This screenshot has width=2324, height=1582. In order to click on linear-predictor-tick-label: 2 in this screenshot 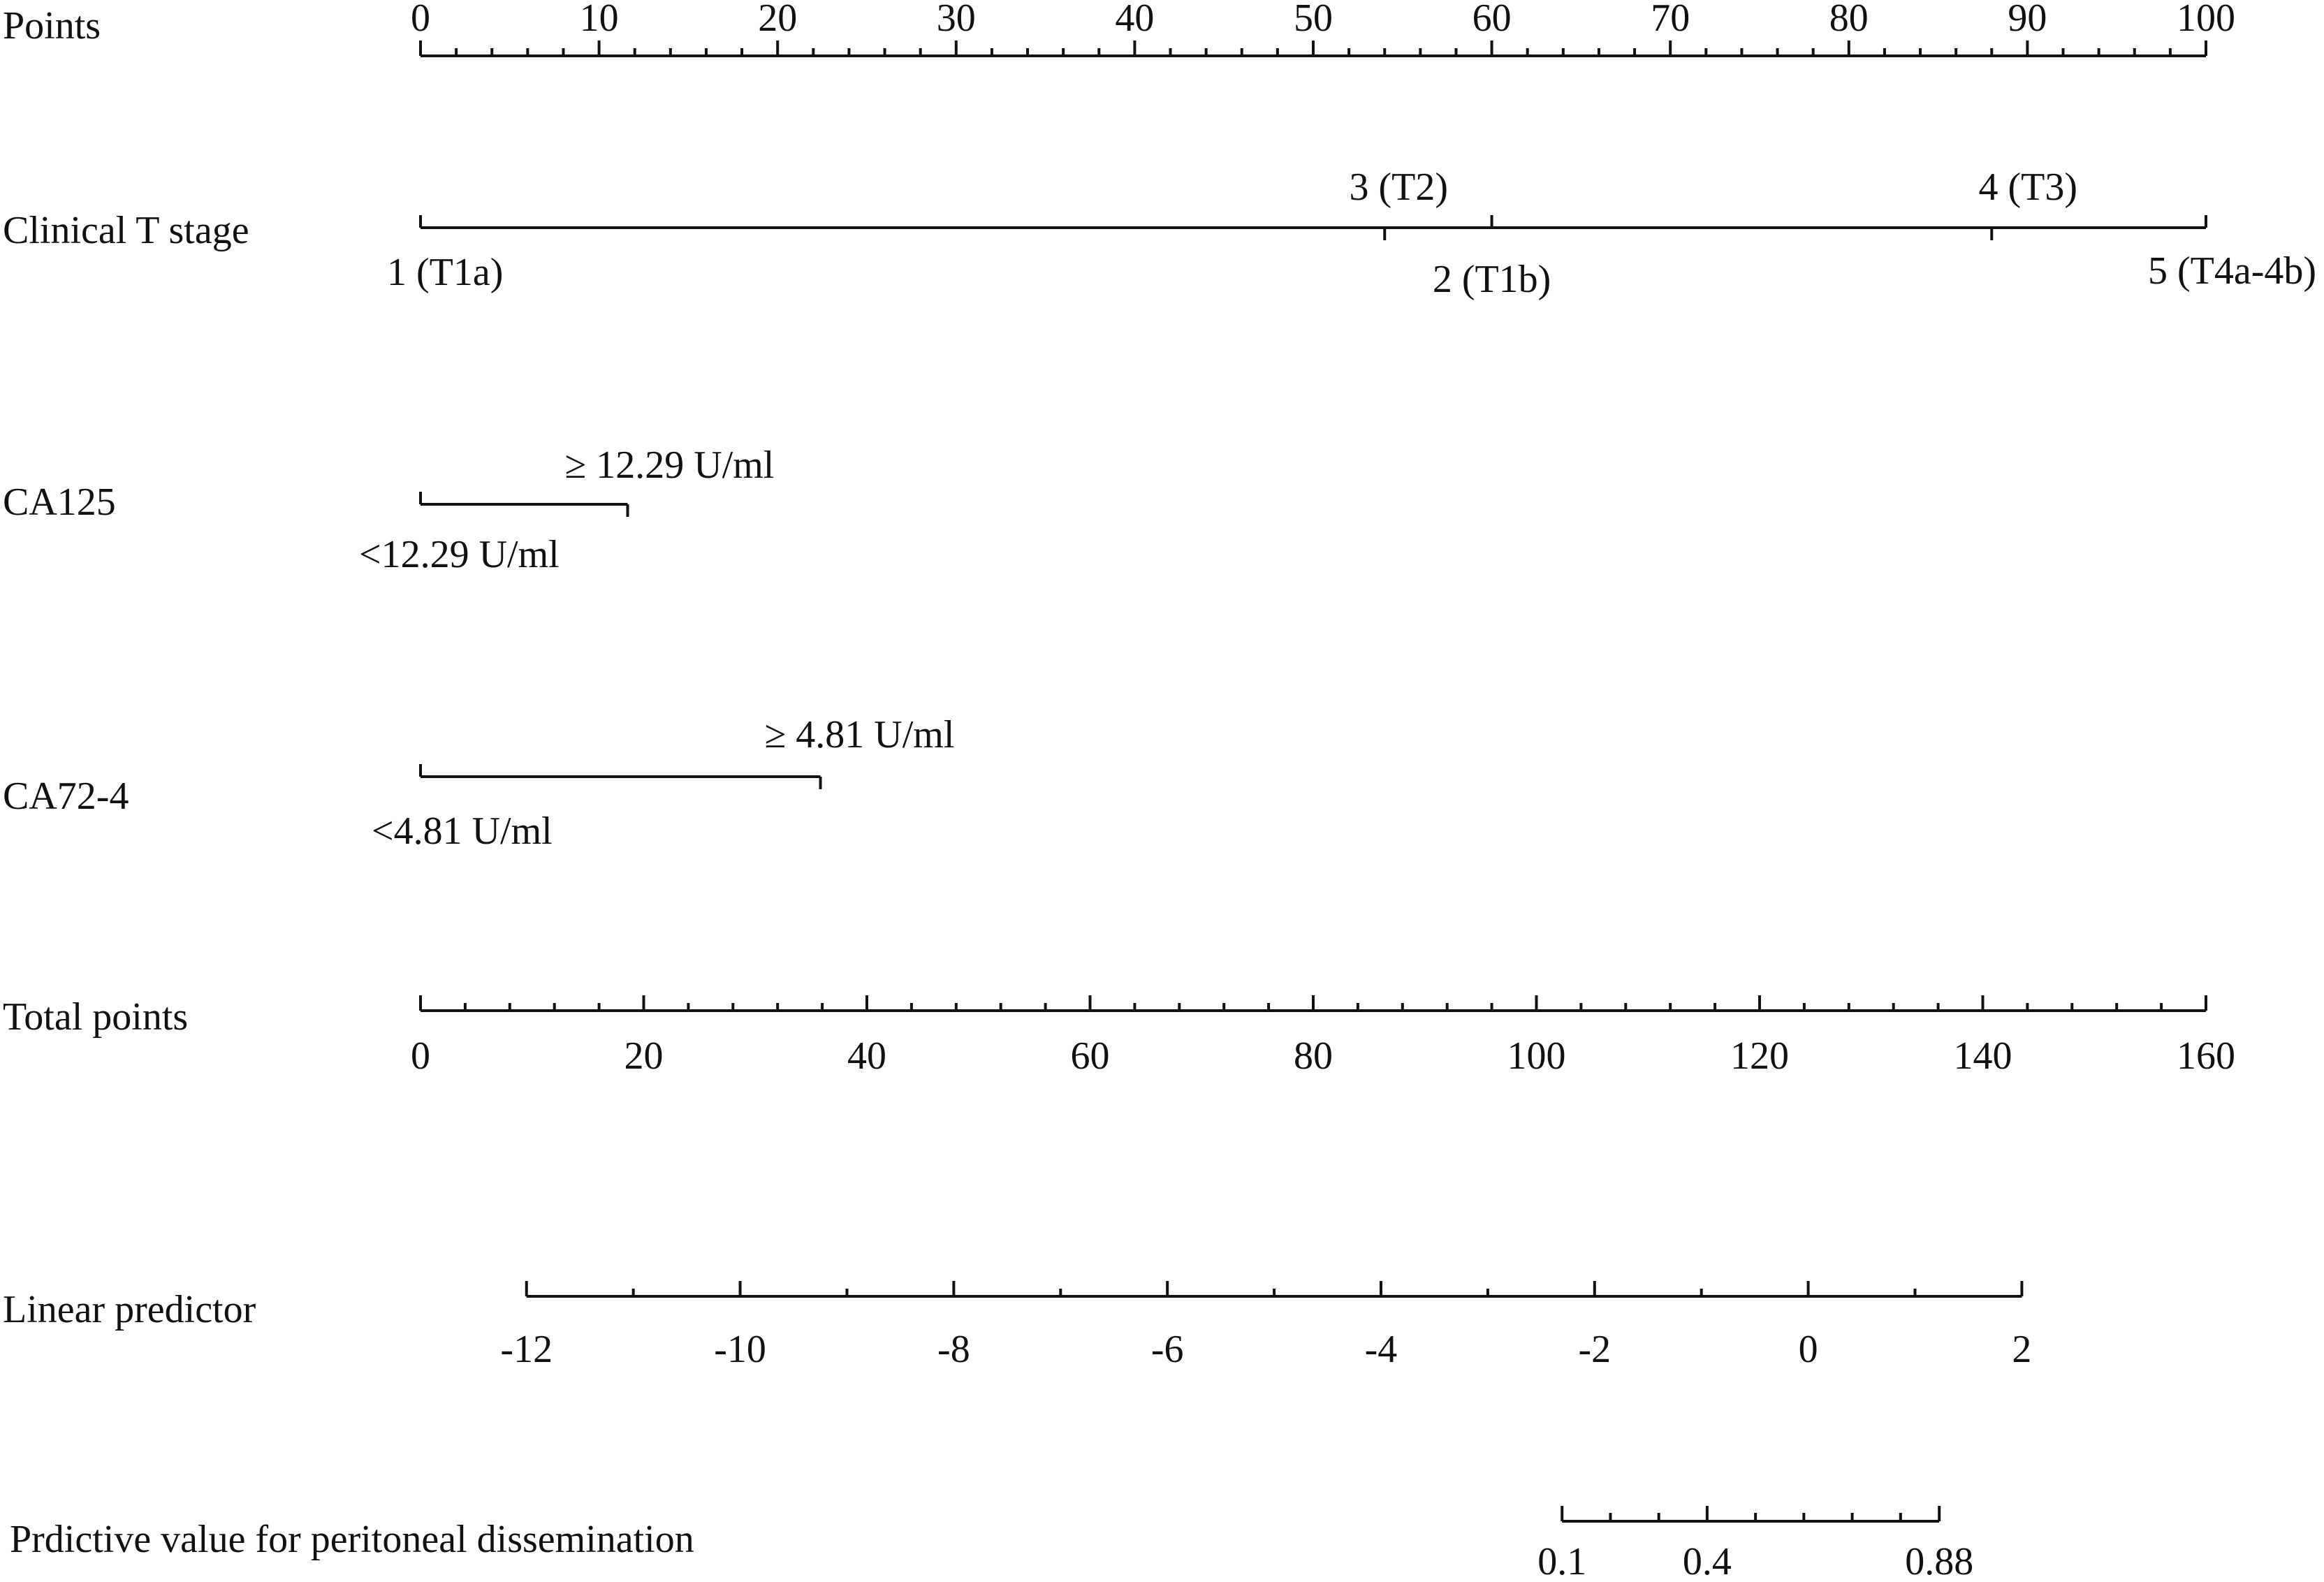, I will do `click(2021, 1349)`.